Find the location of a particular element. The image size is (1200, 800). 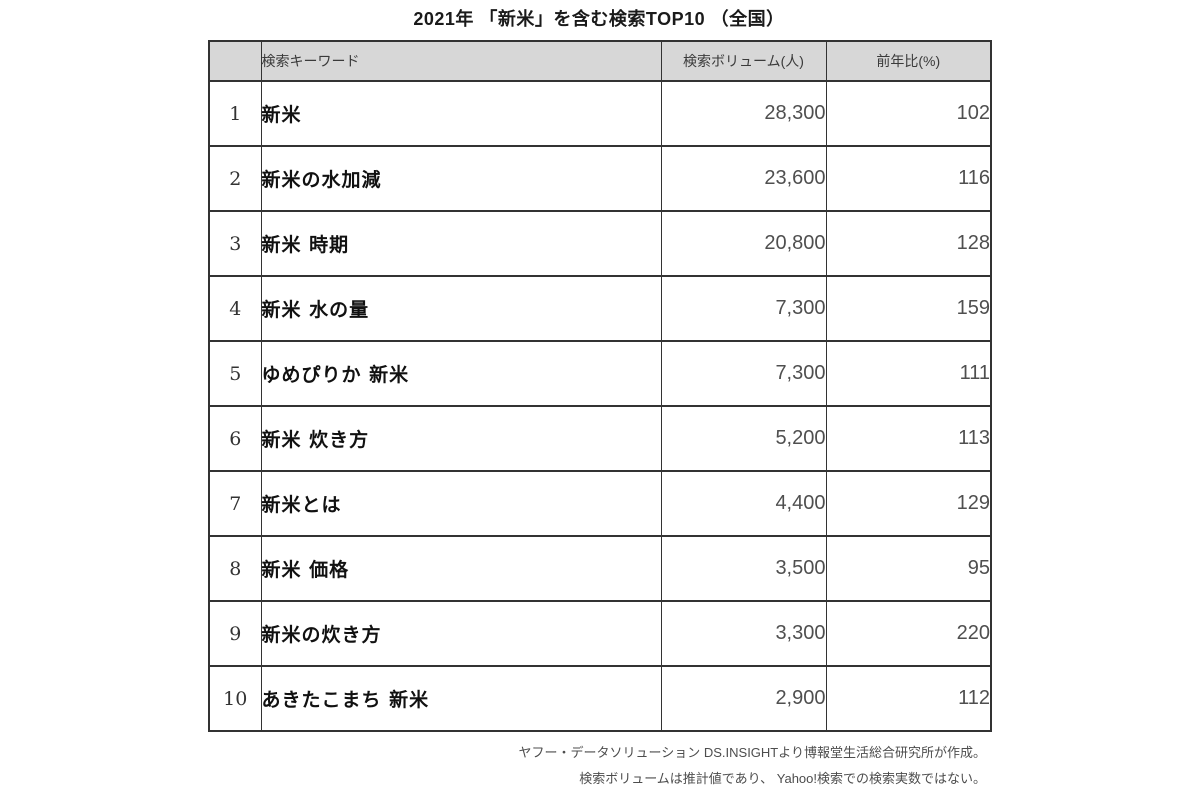

rank-cell: 3 is located at coordinates (235, 243).